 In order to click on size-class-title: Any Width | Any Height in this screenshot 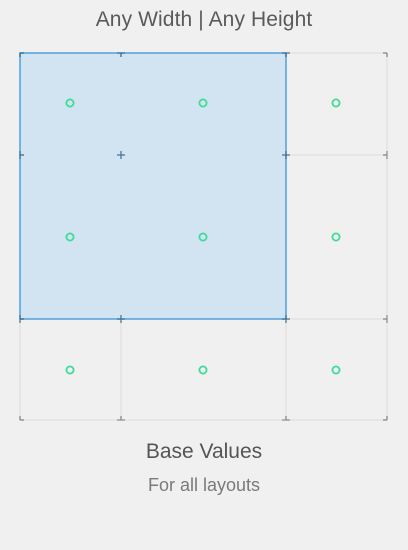, I will do `click(204, 19)`.